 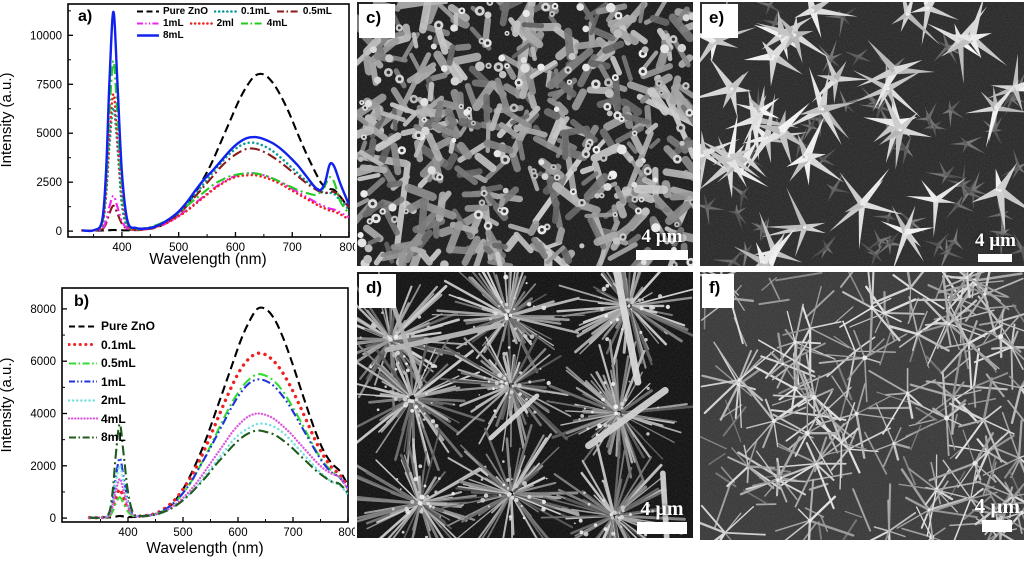 What do you see at coordinates (862, 134) in the screenshot?
I see `sem-image-e: e) 4 µm` at bounding box center [862, 134].